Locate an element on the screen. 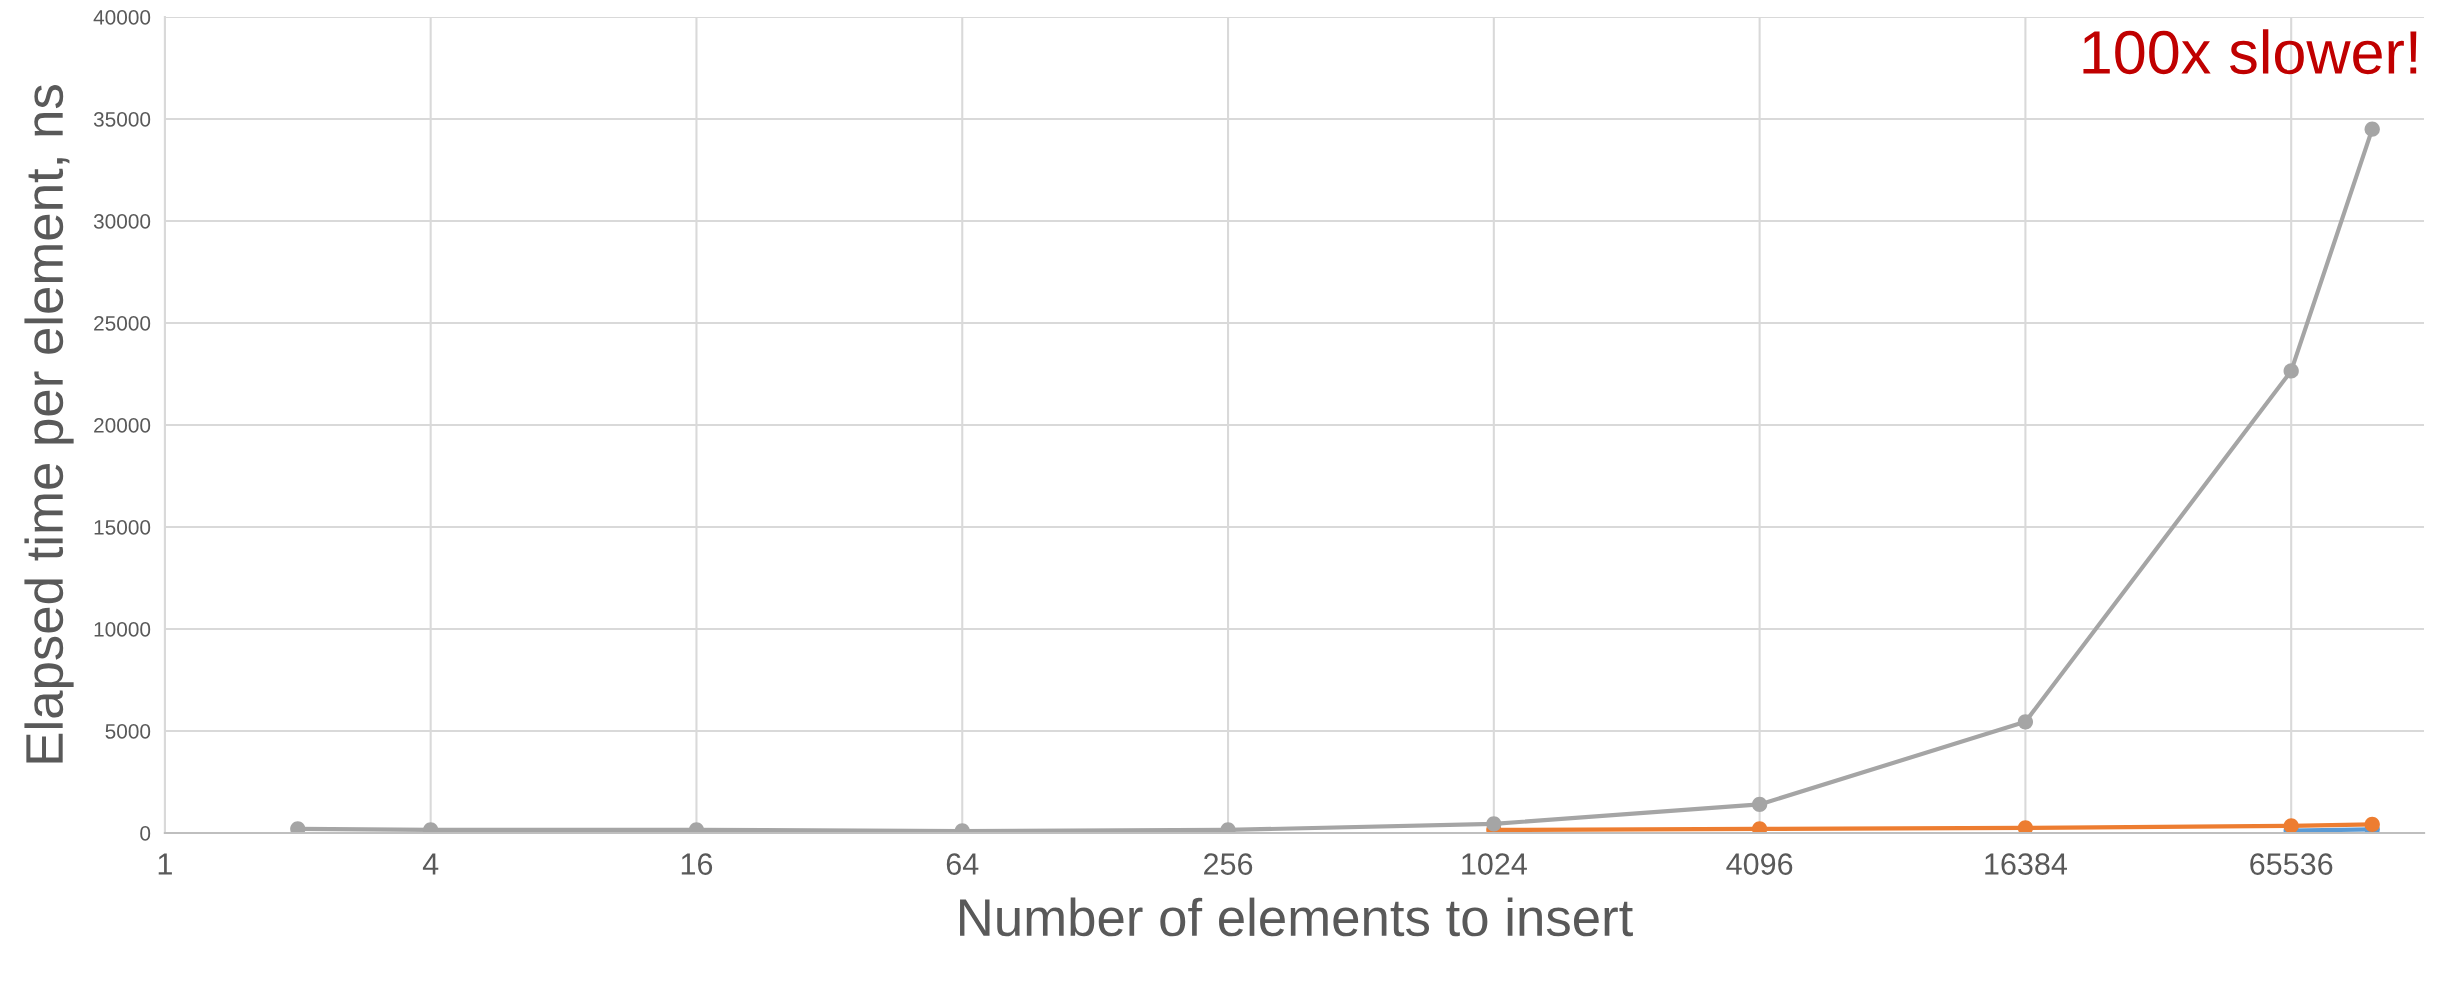 The height and width of the screenshot is (1000, 2461). y-tick-label: 0 is located at coordinates (145, 833).